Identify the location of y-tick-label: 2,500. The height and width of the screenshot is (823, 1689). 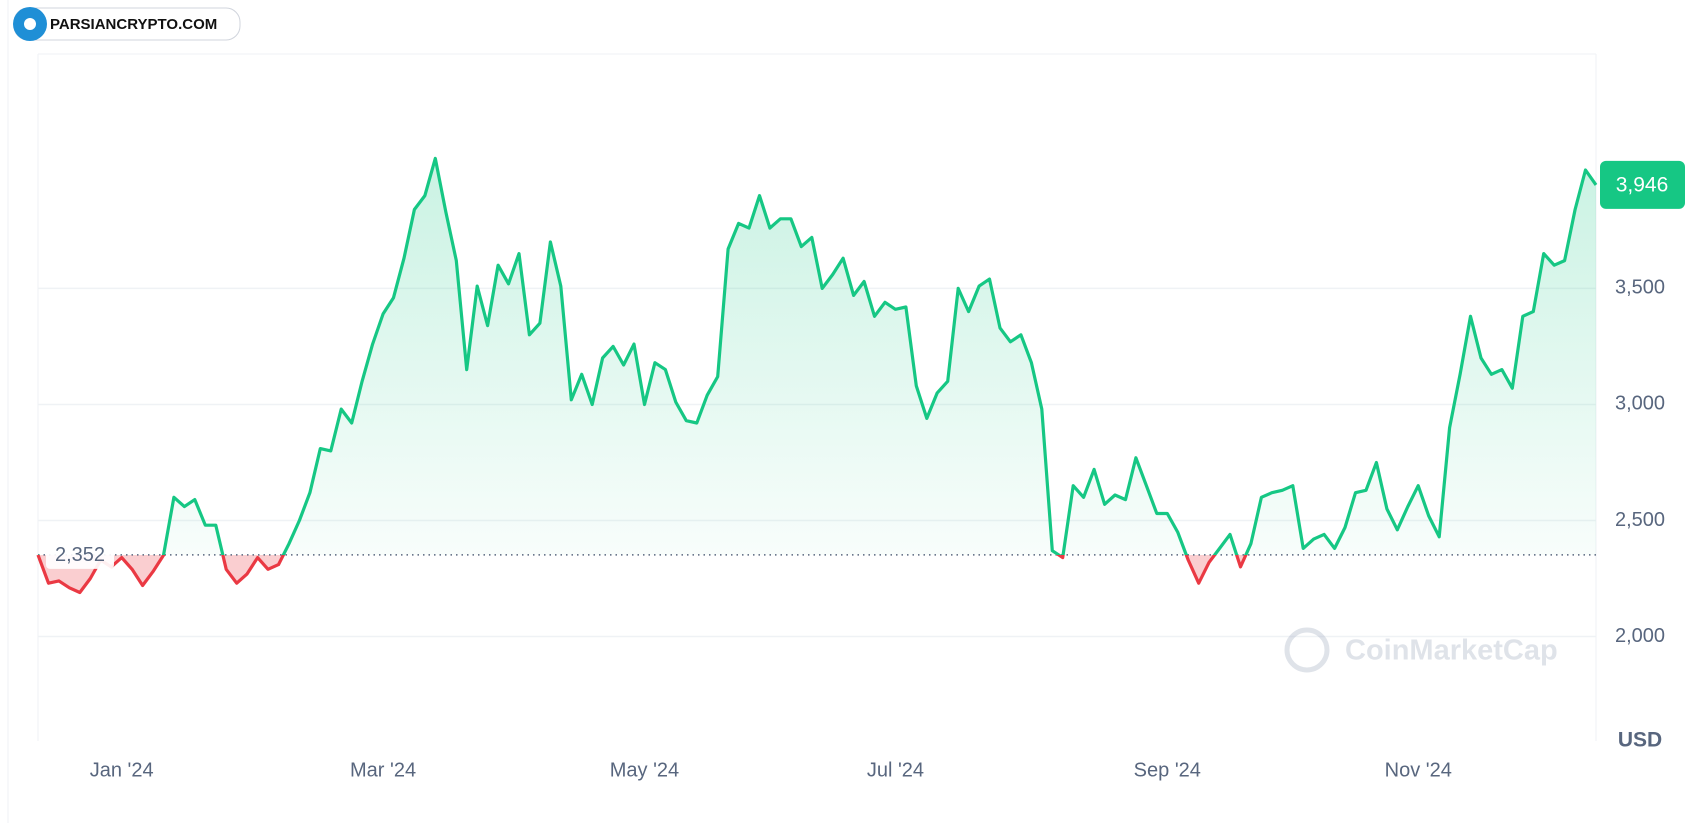
(1640, 520).